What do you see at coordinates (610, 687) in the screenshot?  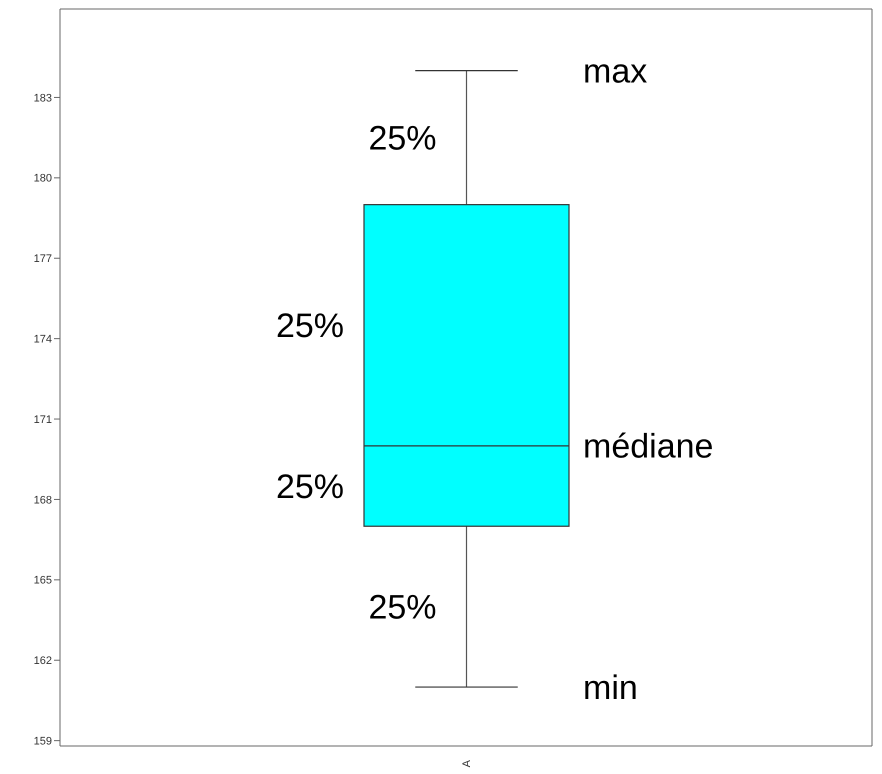 I see `annotation: min` at bounding box center [610, 687].